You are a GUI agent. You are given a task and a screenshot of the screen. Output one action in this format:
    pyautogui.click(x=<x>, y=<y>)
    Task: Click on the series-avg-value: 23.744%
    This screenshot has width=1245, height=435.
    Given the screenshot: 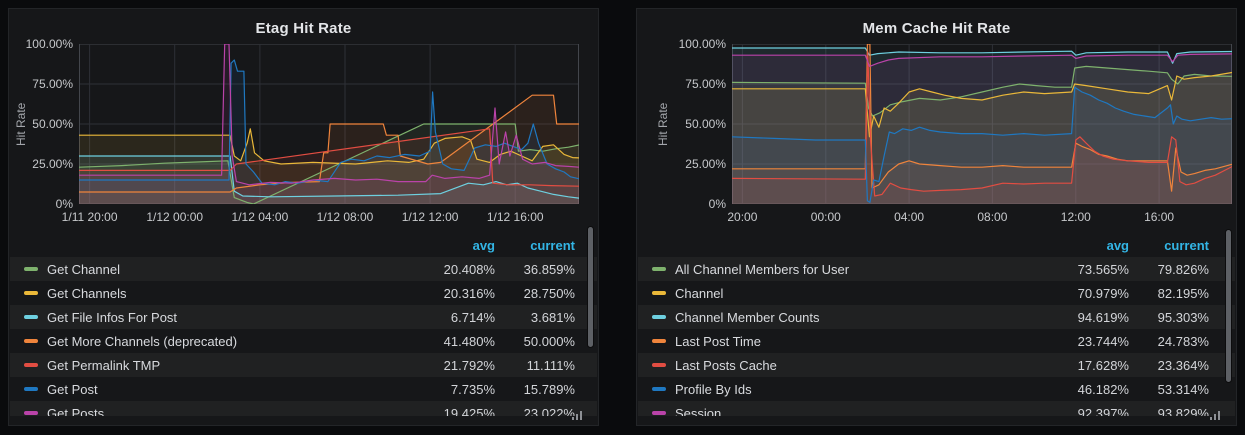 What is the action you would take?
    pyautogui.click(x=1103, y=341)
    